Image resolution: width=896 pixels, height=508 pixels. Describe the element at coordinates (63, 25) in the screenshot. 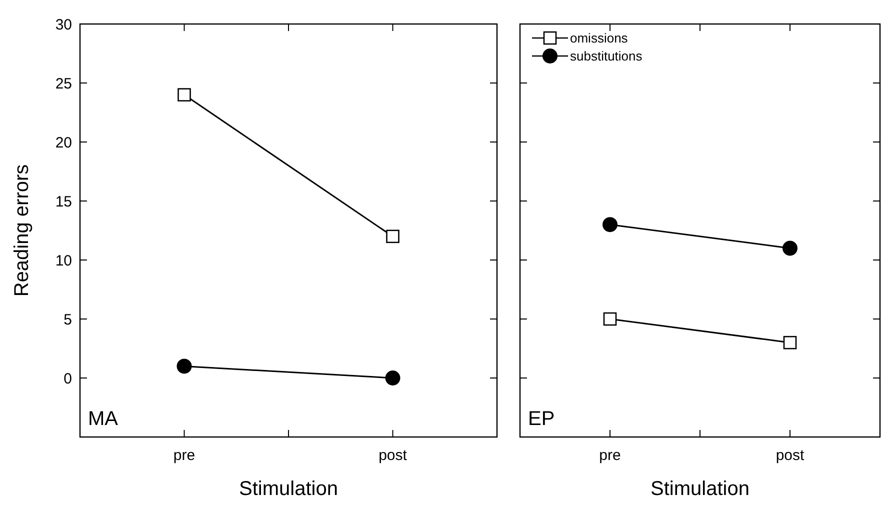

I see `y-tick-label: 30` at that location.